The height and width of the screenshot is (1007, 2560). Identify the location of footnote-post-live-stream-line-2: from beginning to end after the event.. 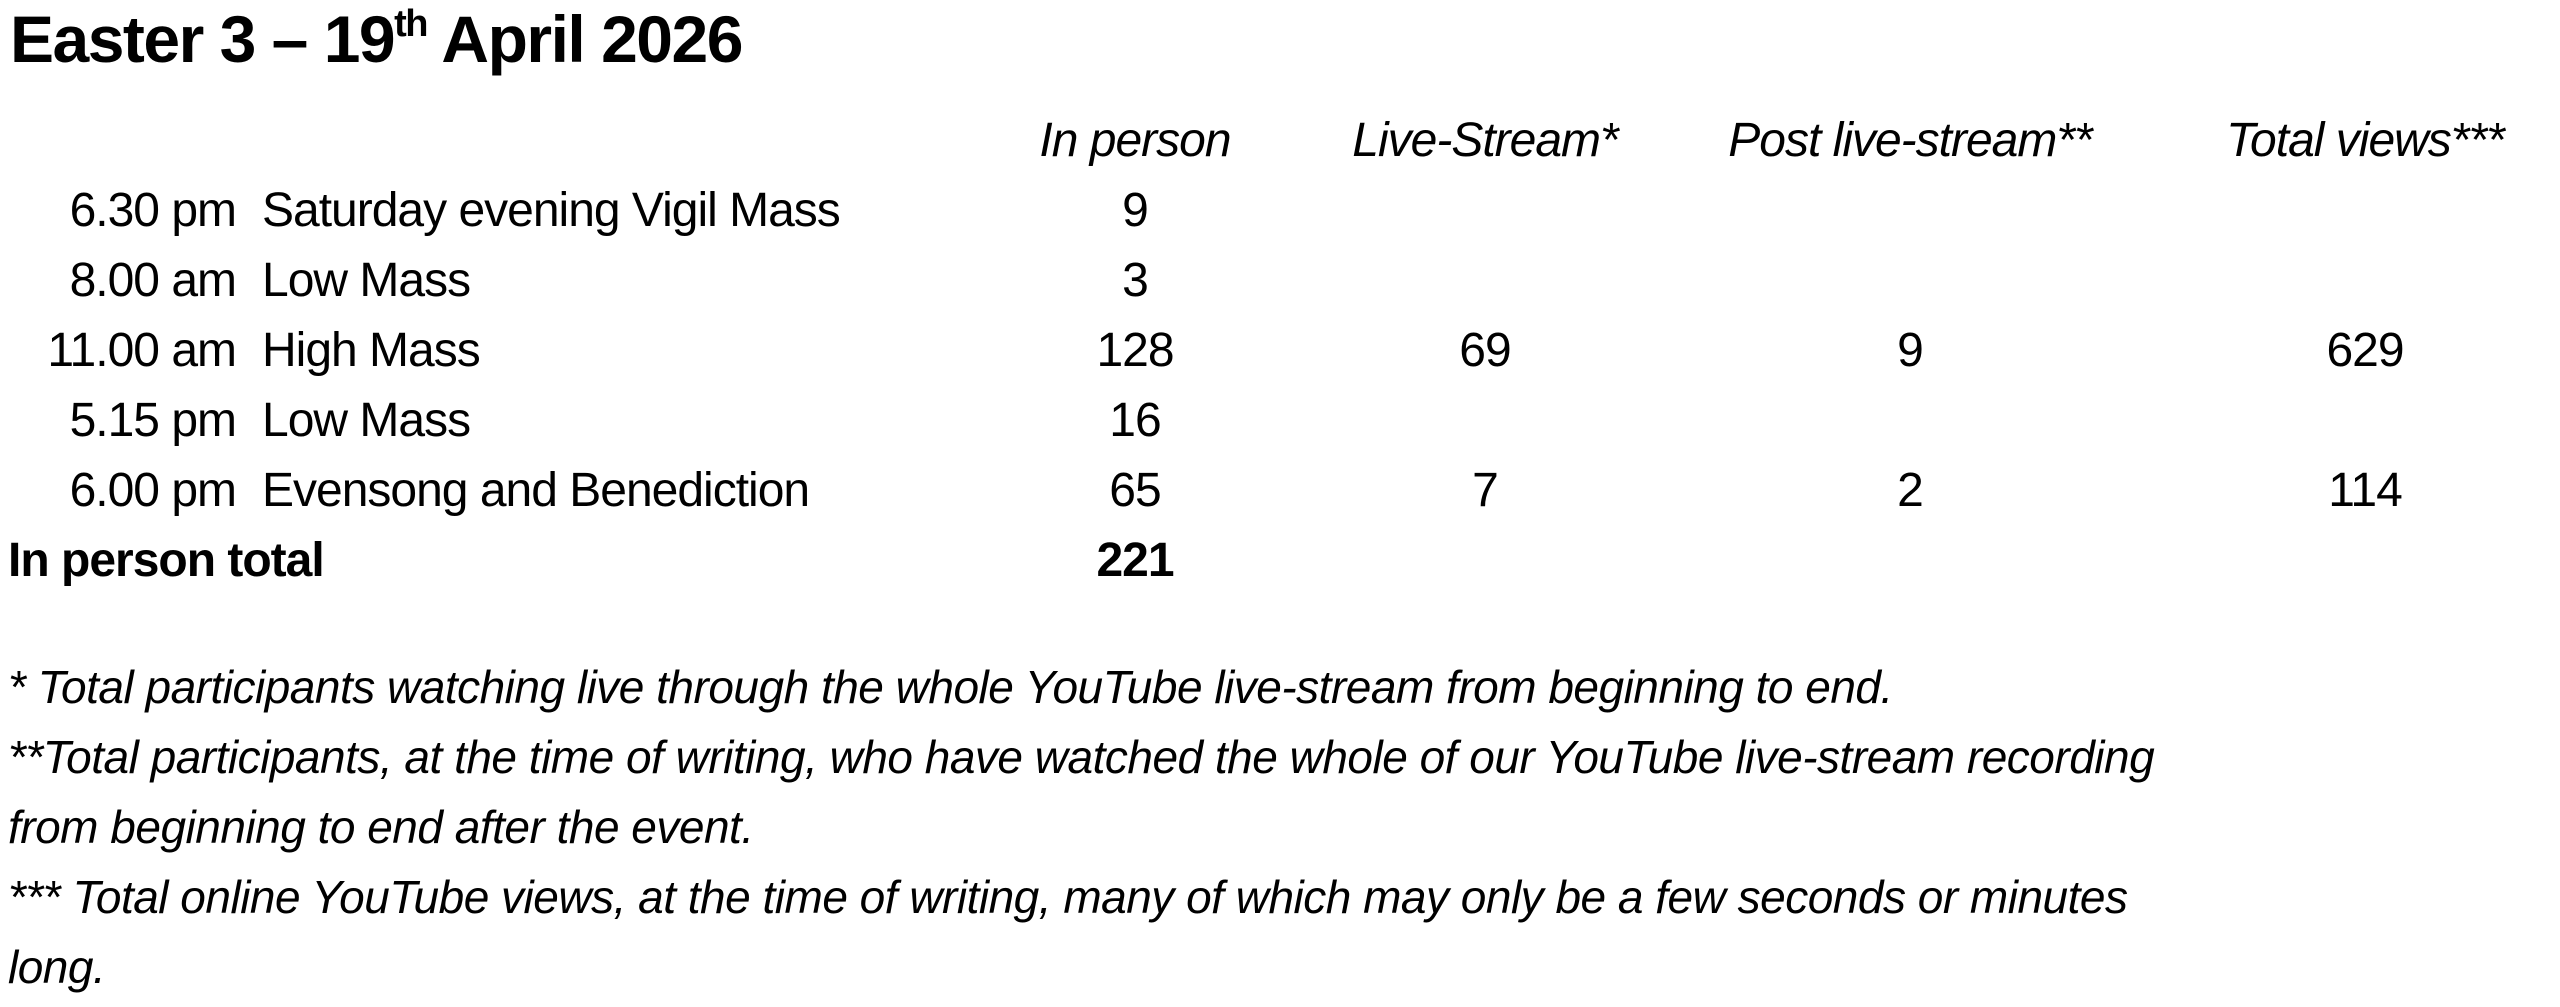
(381, 827).